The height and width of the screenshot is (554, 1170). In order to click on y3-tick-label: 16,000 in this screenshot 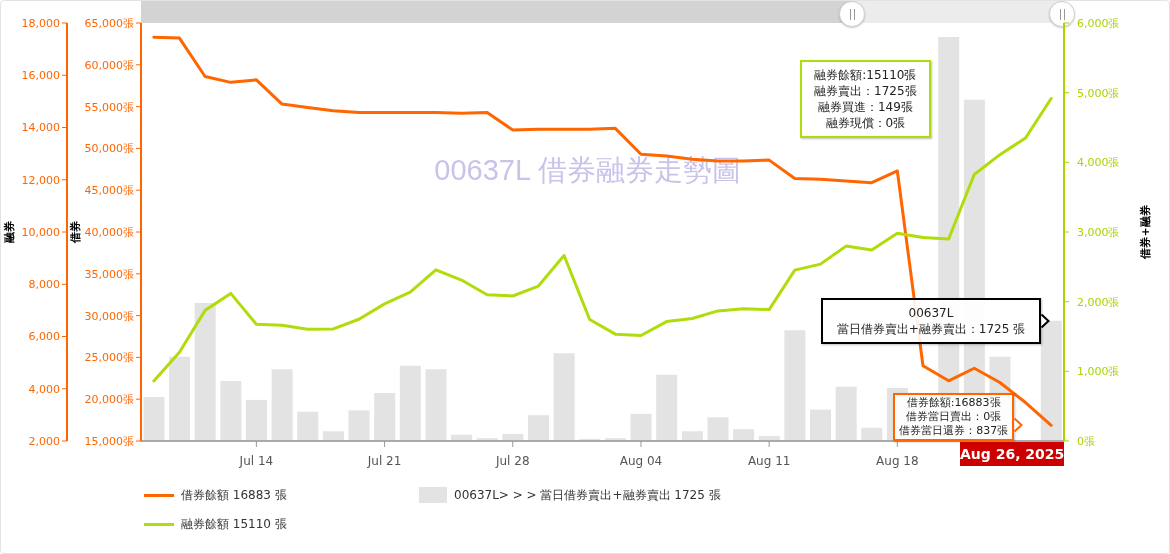, I will do `click(40, 76)`.